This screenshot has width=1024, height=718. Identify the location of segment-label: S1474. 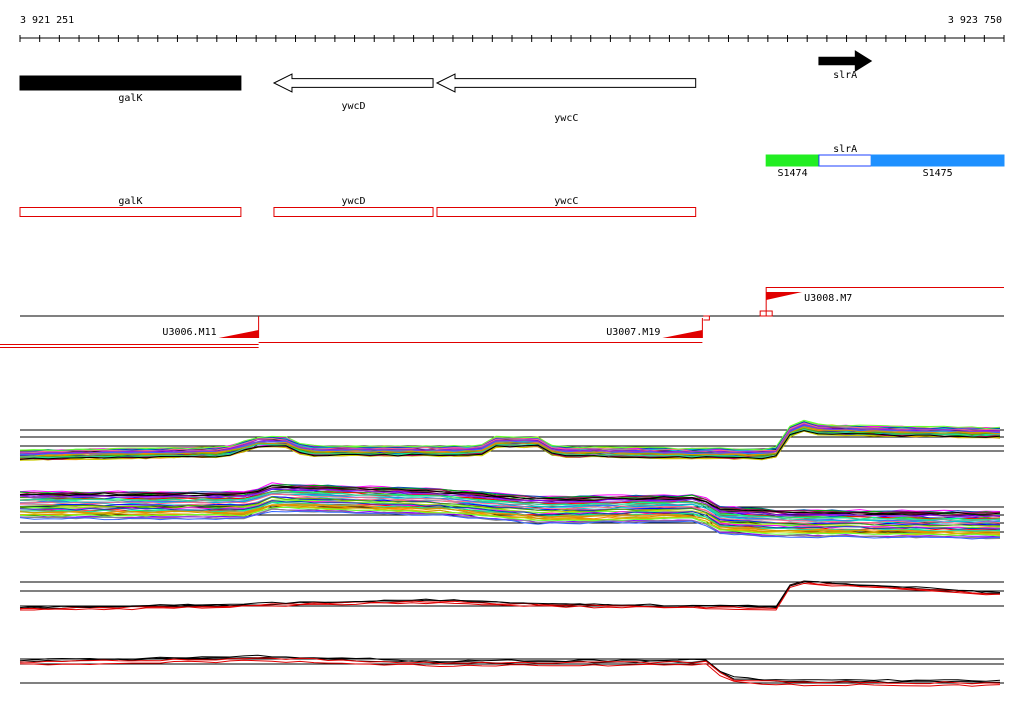
(792, 173).